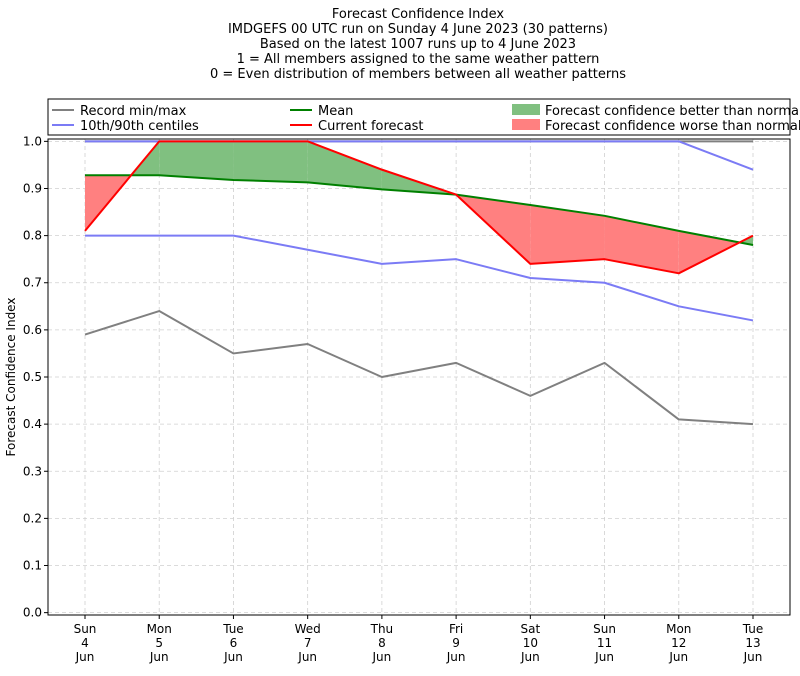 Image resolution: width=800 pixels, height=676 pixels. I want to click on legend-label-mean: Mean, so click(335, 111).